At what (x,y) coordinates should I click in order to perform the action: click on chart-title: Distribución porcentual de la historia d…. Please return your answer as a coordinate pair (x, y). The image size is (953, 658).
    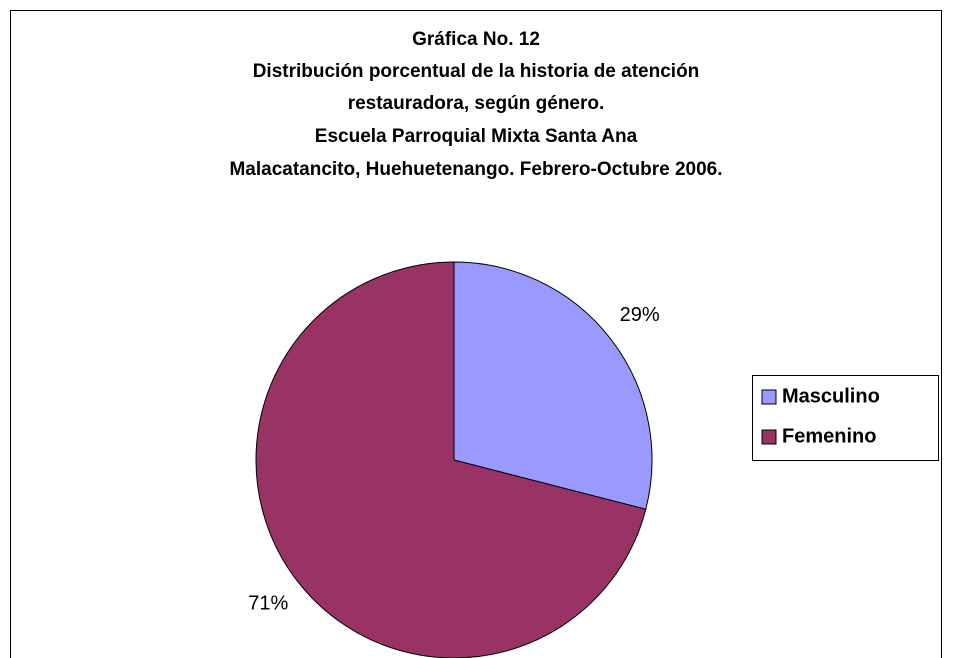
    Looking at the image, I should click on (476, 71).